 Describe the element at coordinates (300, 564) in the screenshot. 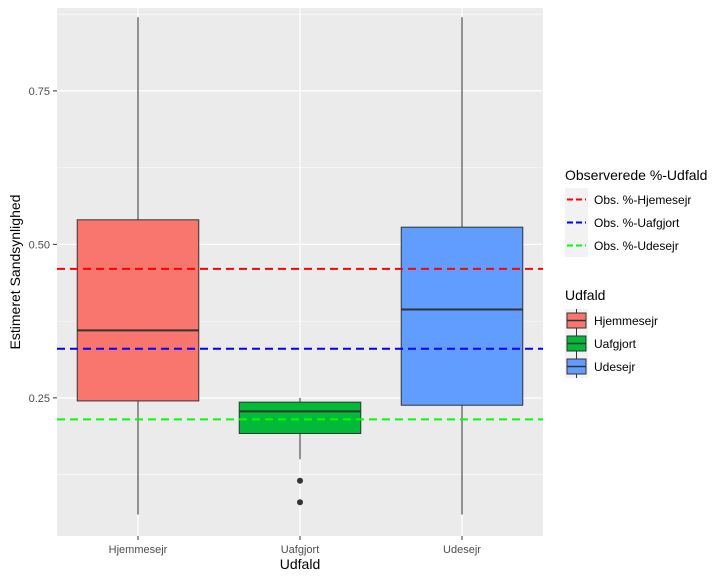

I see `x-axis-title: Udfald` at that location.